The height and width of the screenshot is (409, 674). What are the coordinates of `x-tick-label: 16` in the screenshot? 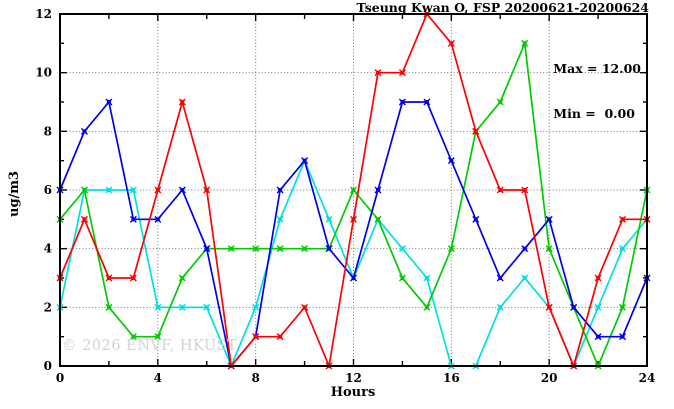 It's located at (451, 378).